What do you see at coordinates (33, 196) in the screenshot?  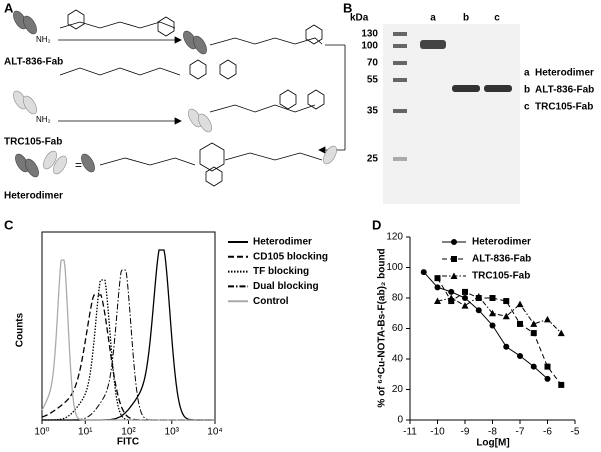 I see `label: Heterodimer` at bounding box center [33, 196].